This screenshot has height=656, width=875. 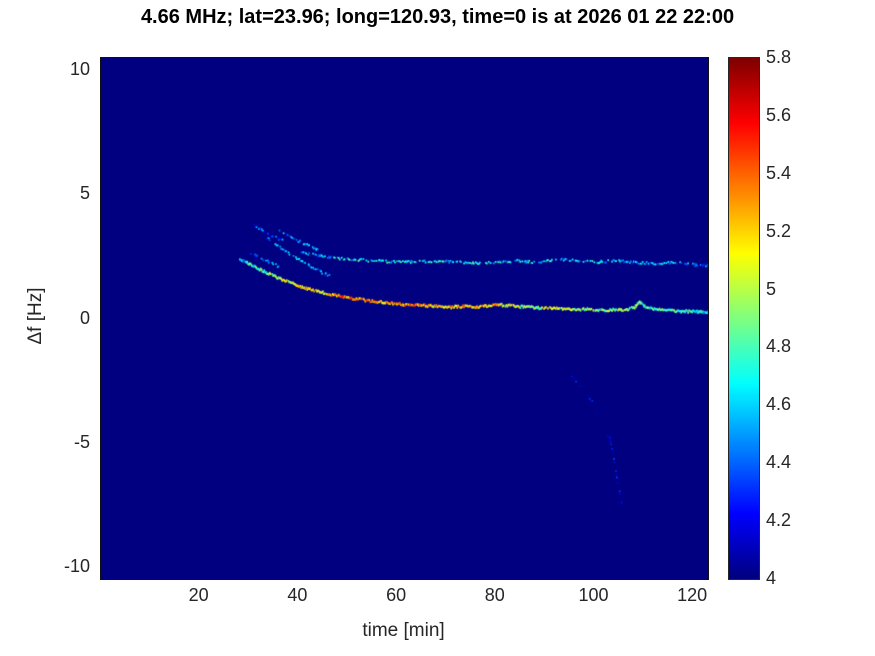 What do you see at coordinates (779, 172) in the screenshot?
I see `colorbar-tick-label: 5.4` at bounding box center [779, 172].